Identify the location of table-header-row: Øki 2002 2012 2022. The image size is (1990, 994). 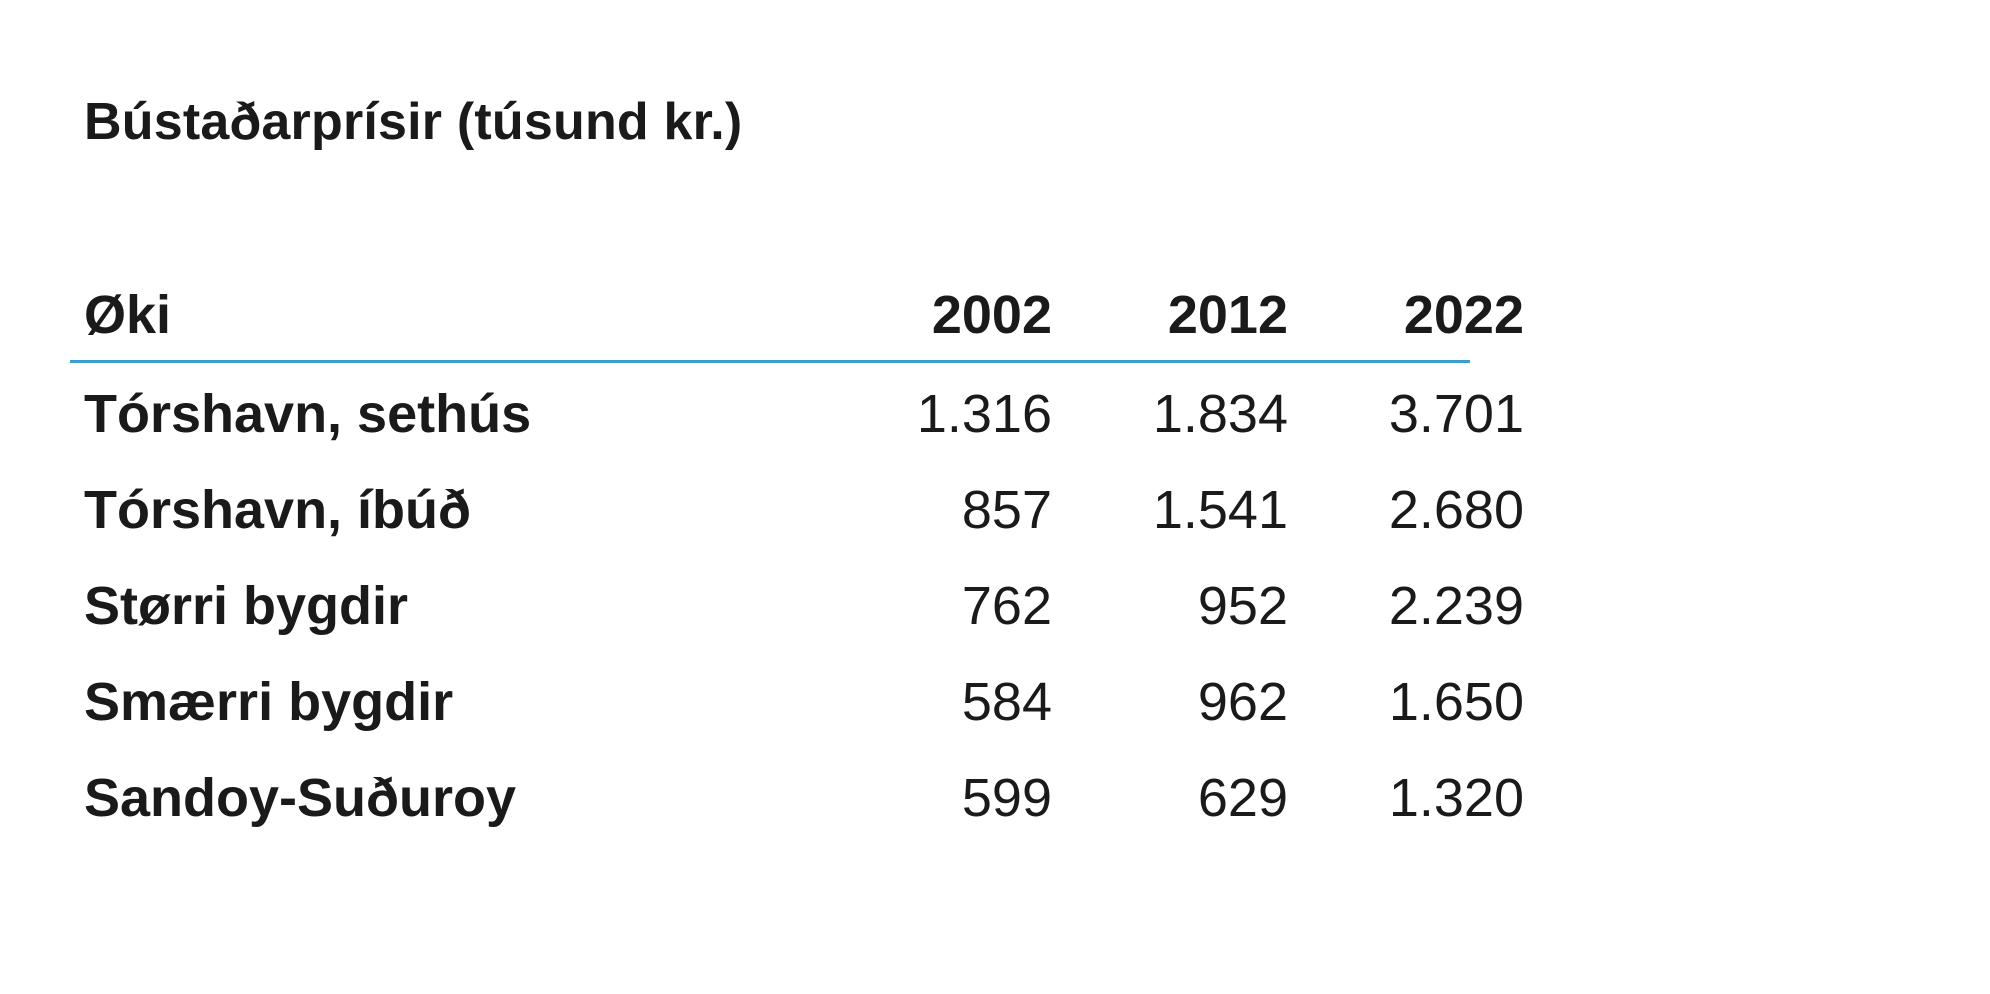
(797, 315).